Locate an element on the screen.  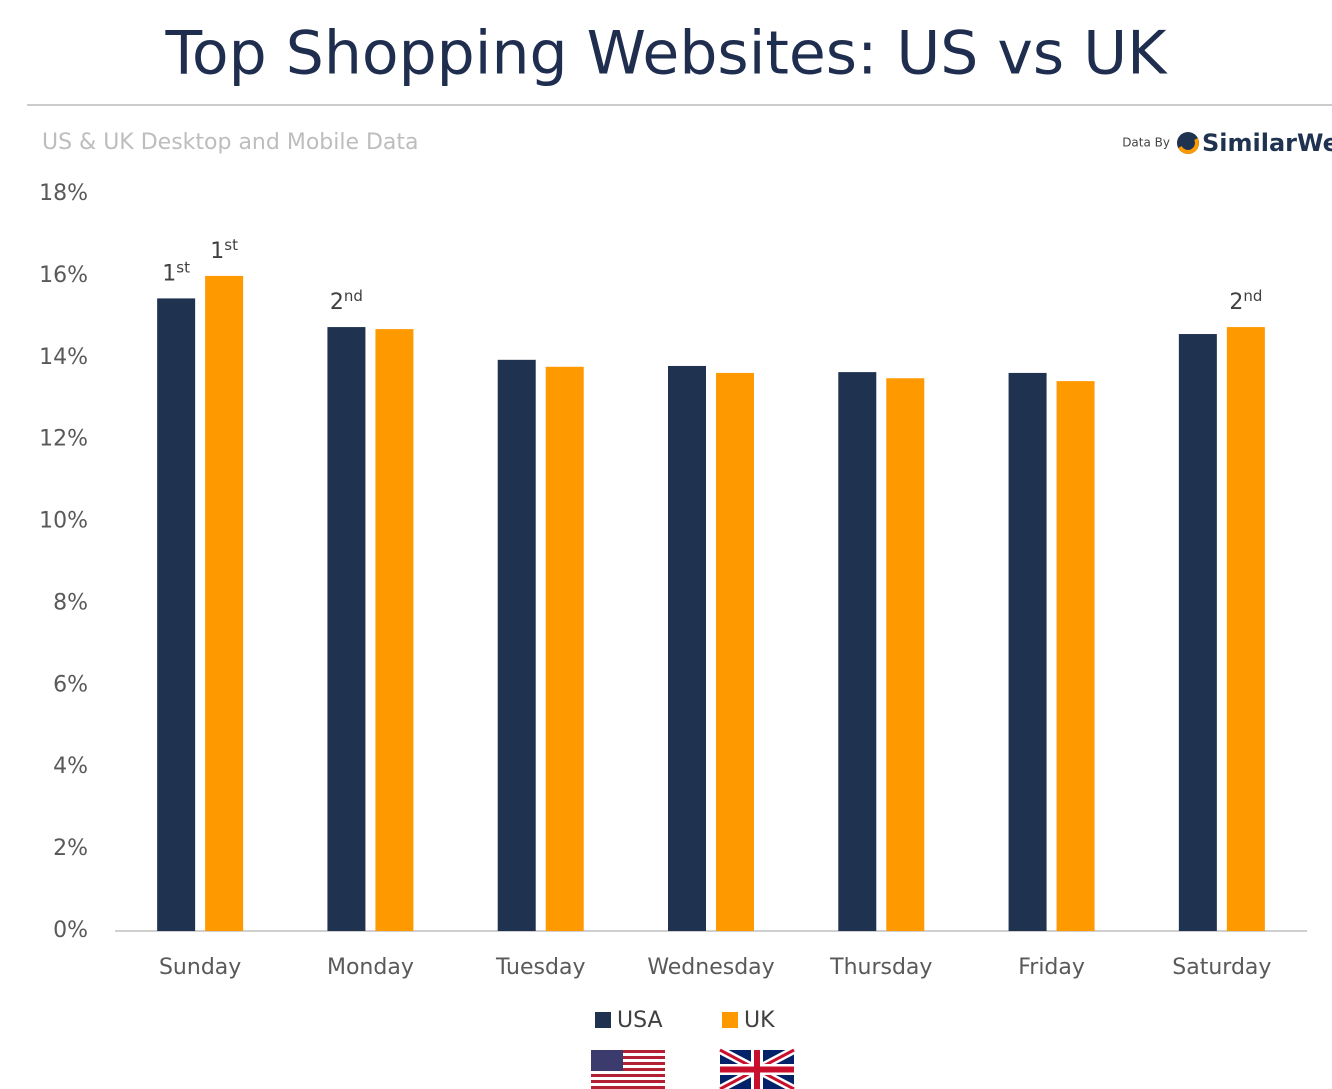
y-tick-label: 16% is located at coordinates (63, 275).